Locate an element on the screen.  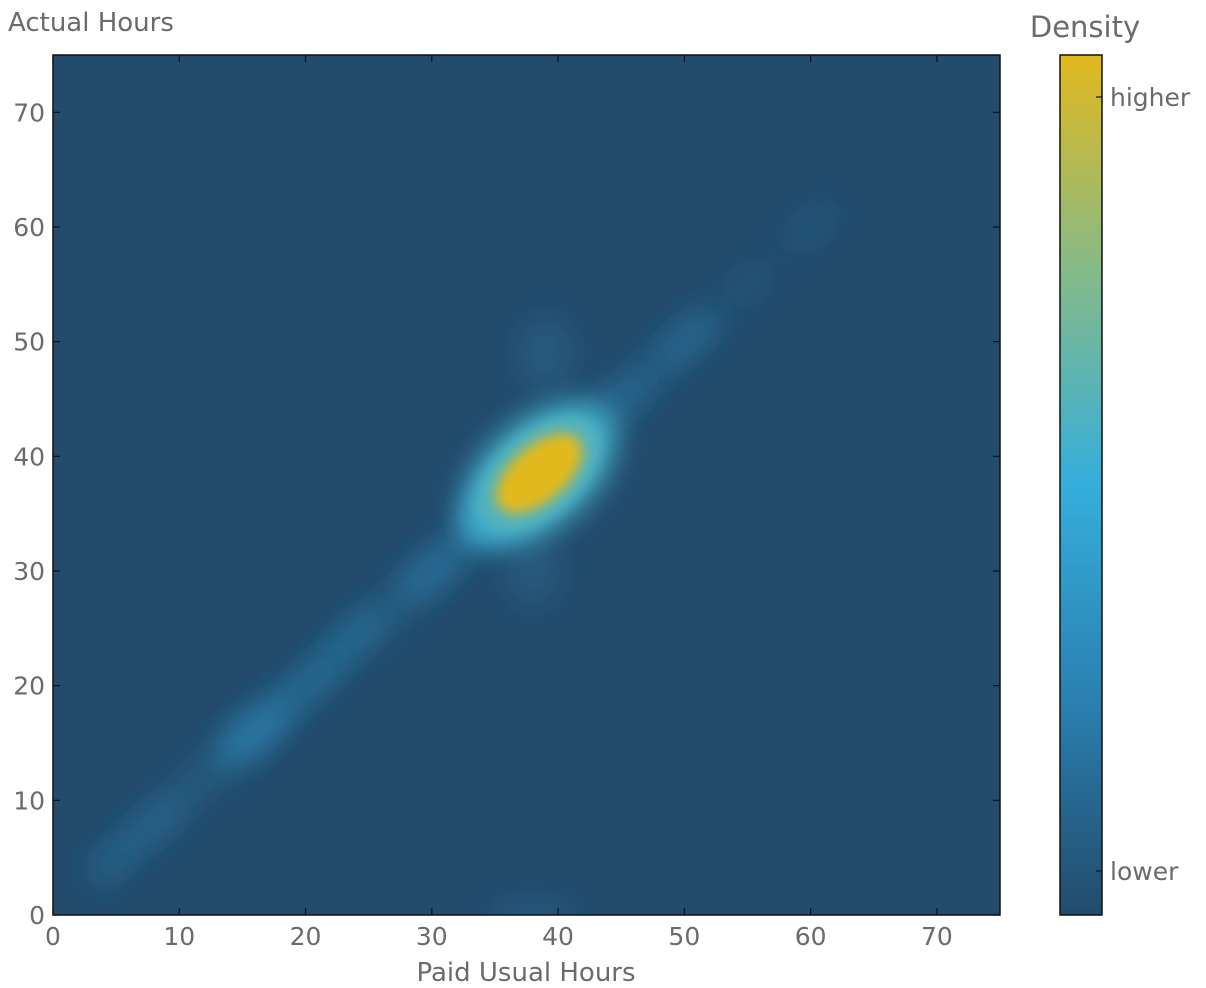
density-peak-core is located at coordinates (539, 473).